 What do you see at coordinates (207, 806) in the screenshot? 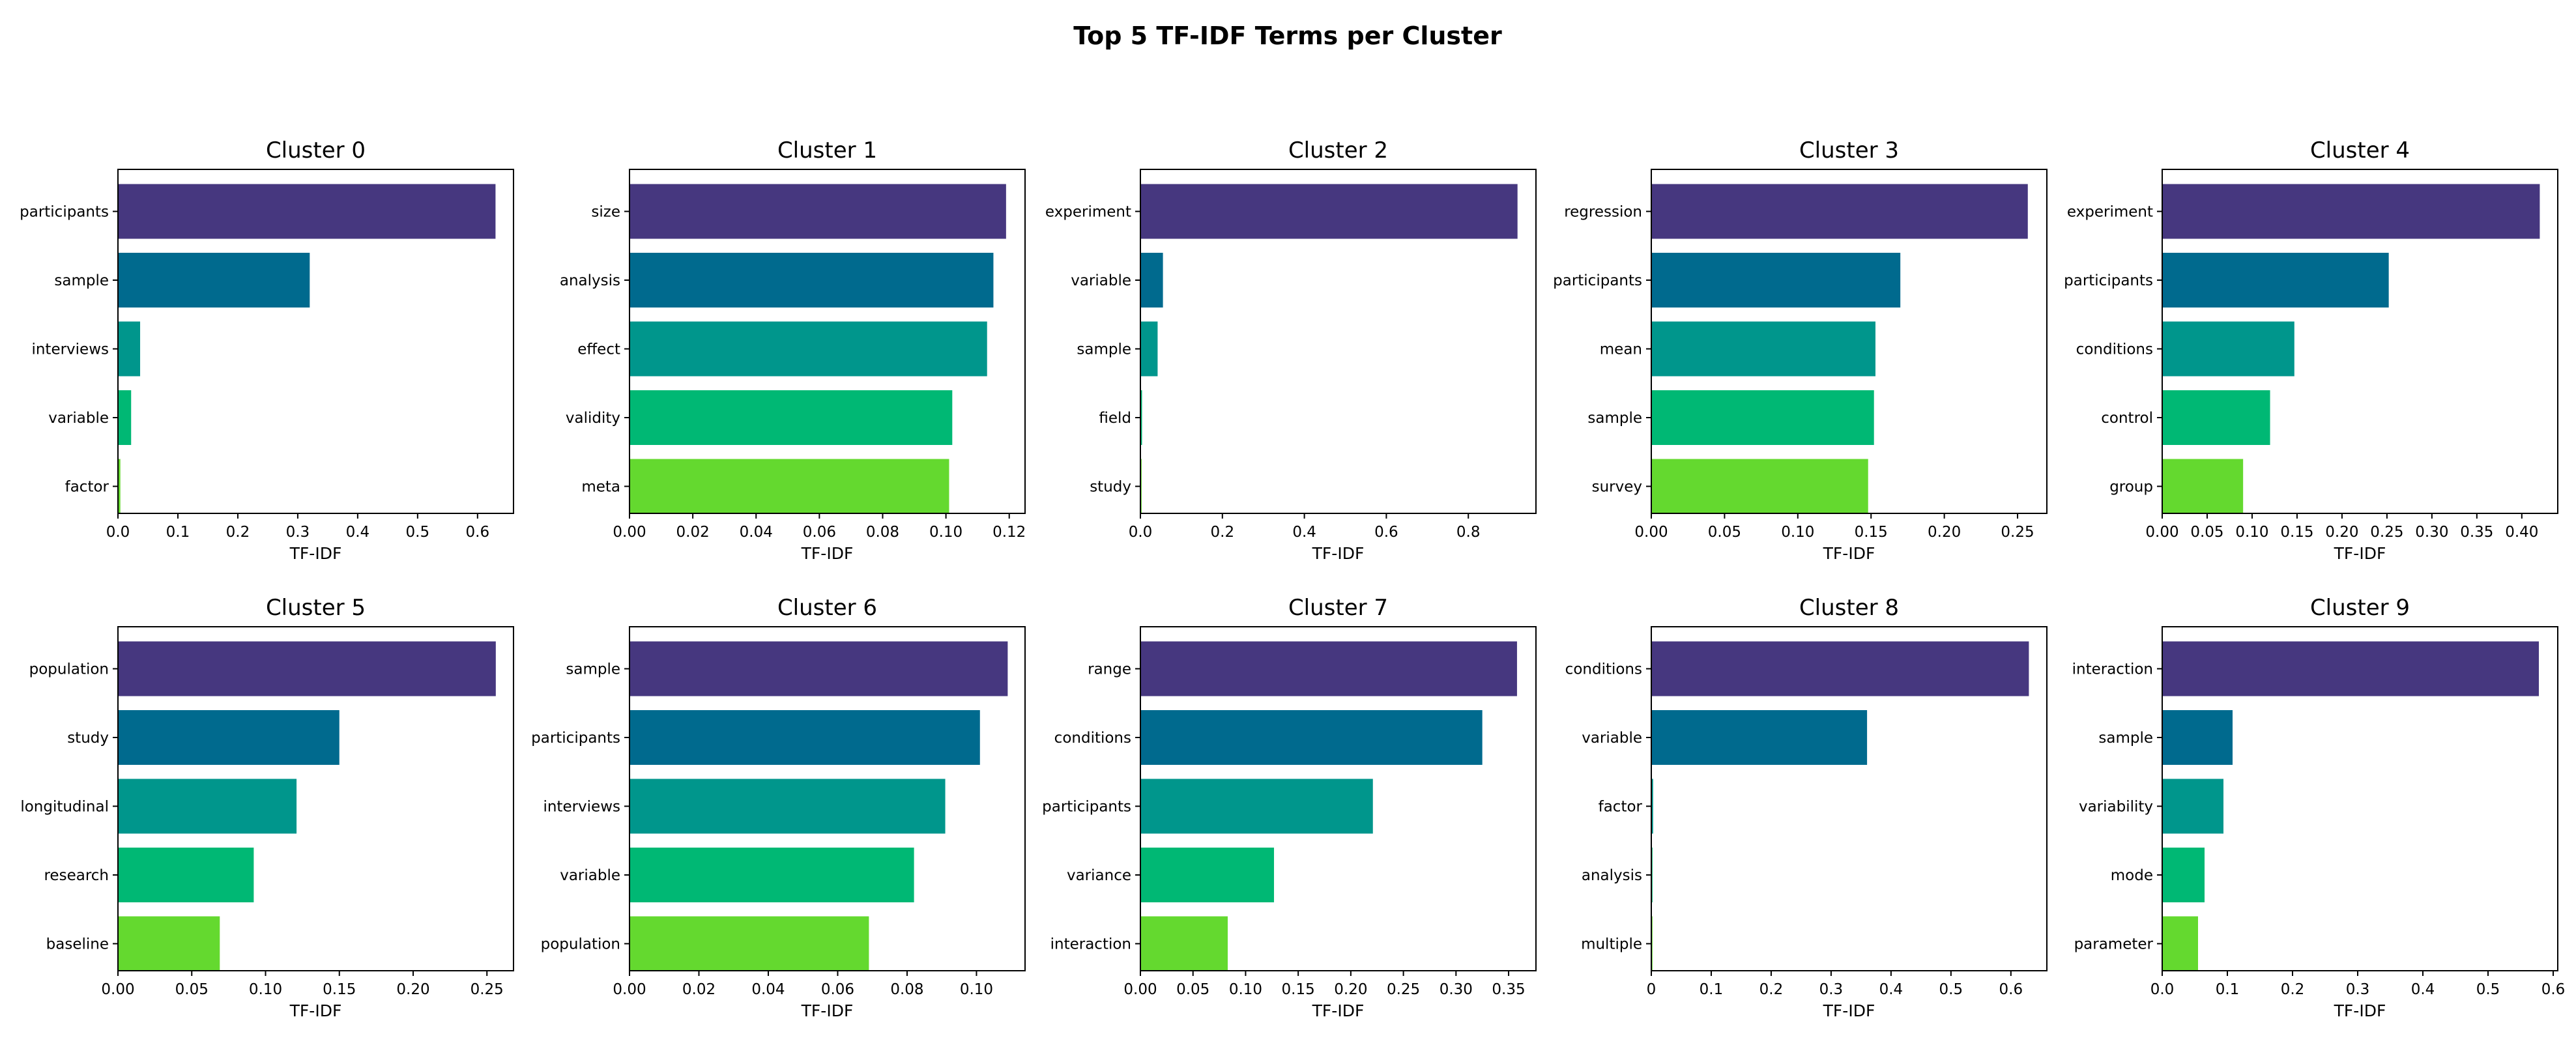
I see `bar-longitudinal` at bounding box center [207, 806].